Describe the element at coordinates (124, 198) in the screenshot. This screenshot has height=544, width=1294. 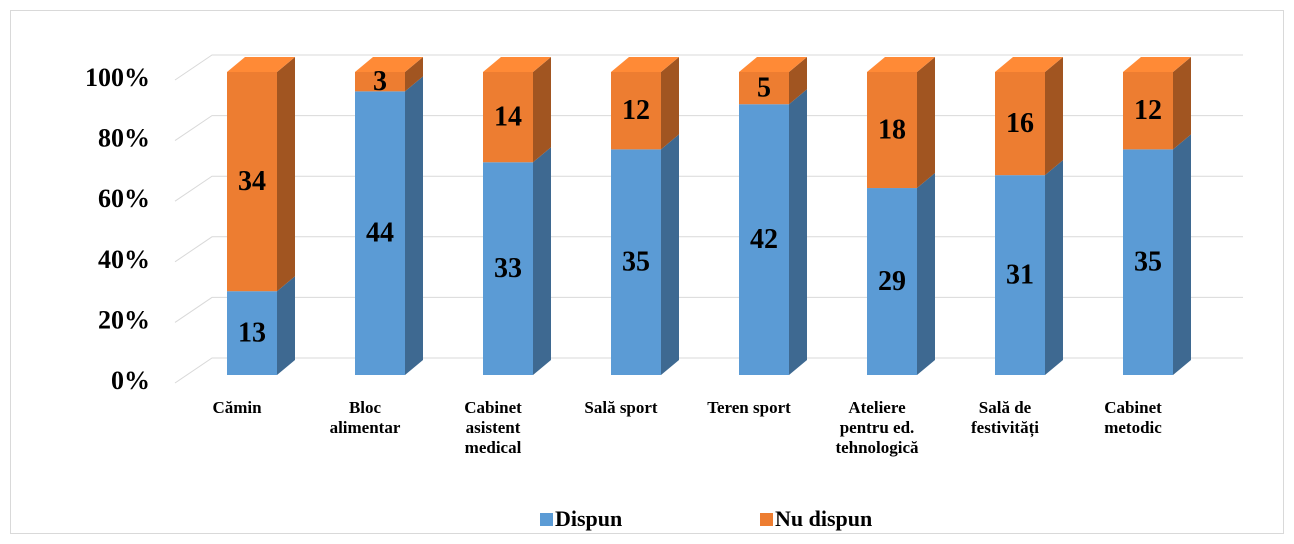
I see `y-tick-label: 60%` at that location.